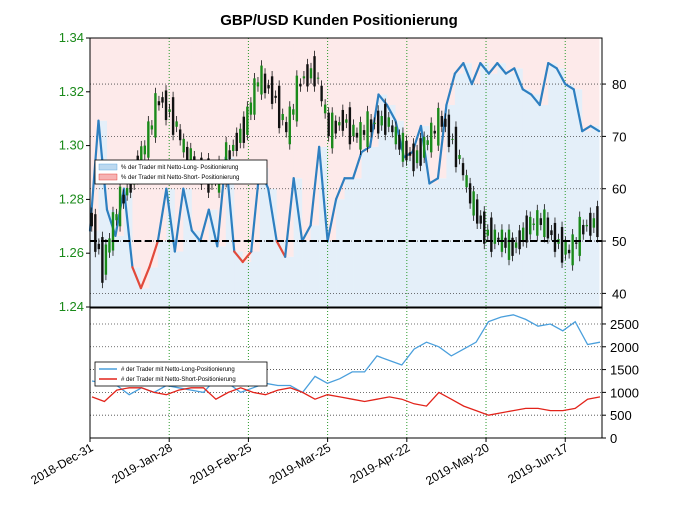 This screenshot has height=531, width=679. What do you see at coordinates (624, 347) in the screenshot?
I see `count-tick-label: 2000` at bounding box center [624, 347].